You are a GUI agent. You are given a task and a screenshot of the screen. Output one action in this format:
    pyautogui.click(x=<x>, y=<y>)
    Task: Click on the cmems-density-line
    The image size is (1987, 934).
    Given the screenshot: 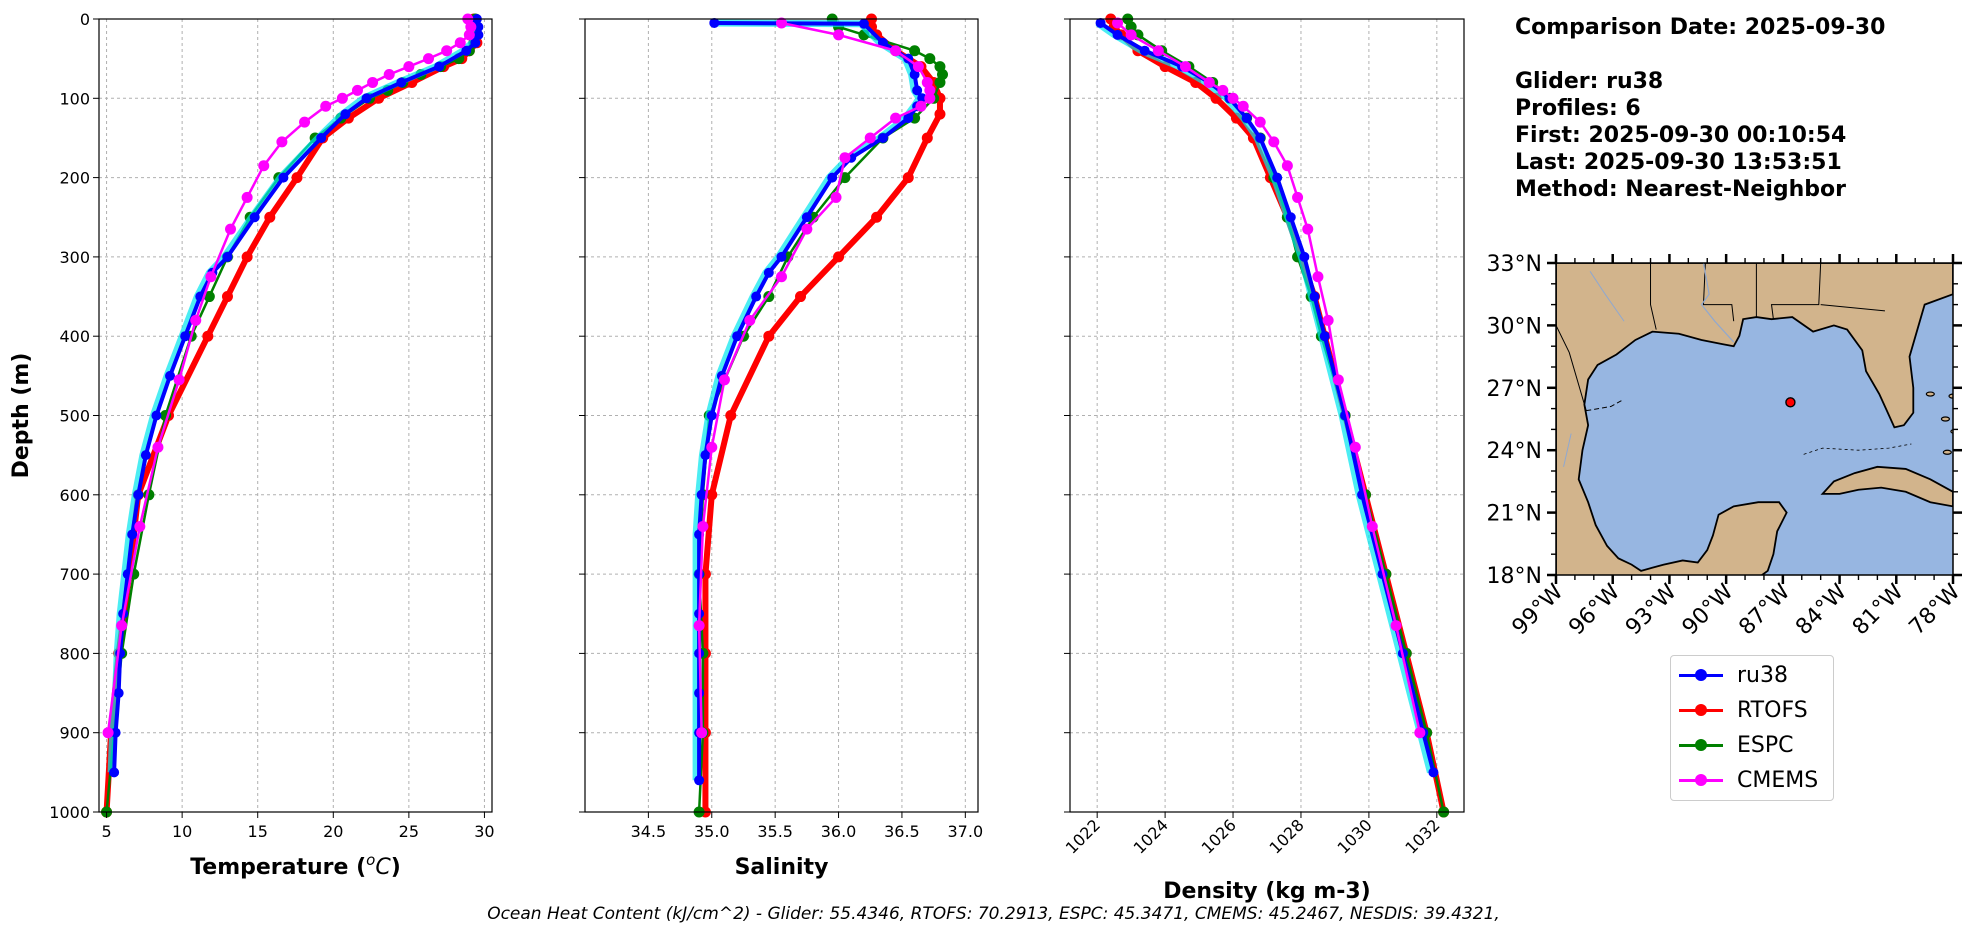 What is the action you would take?
    pyautogui.click(x=1269, y=377)
    